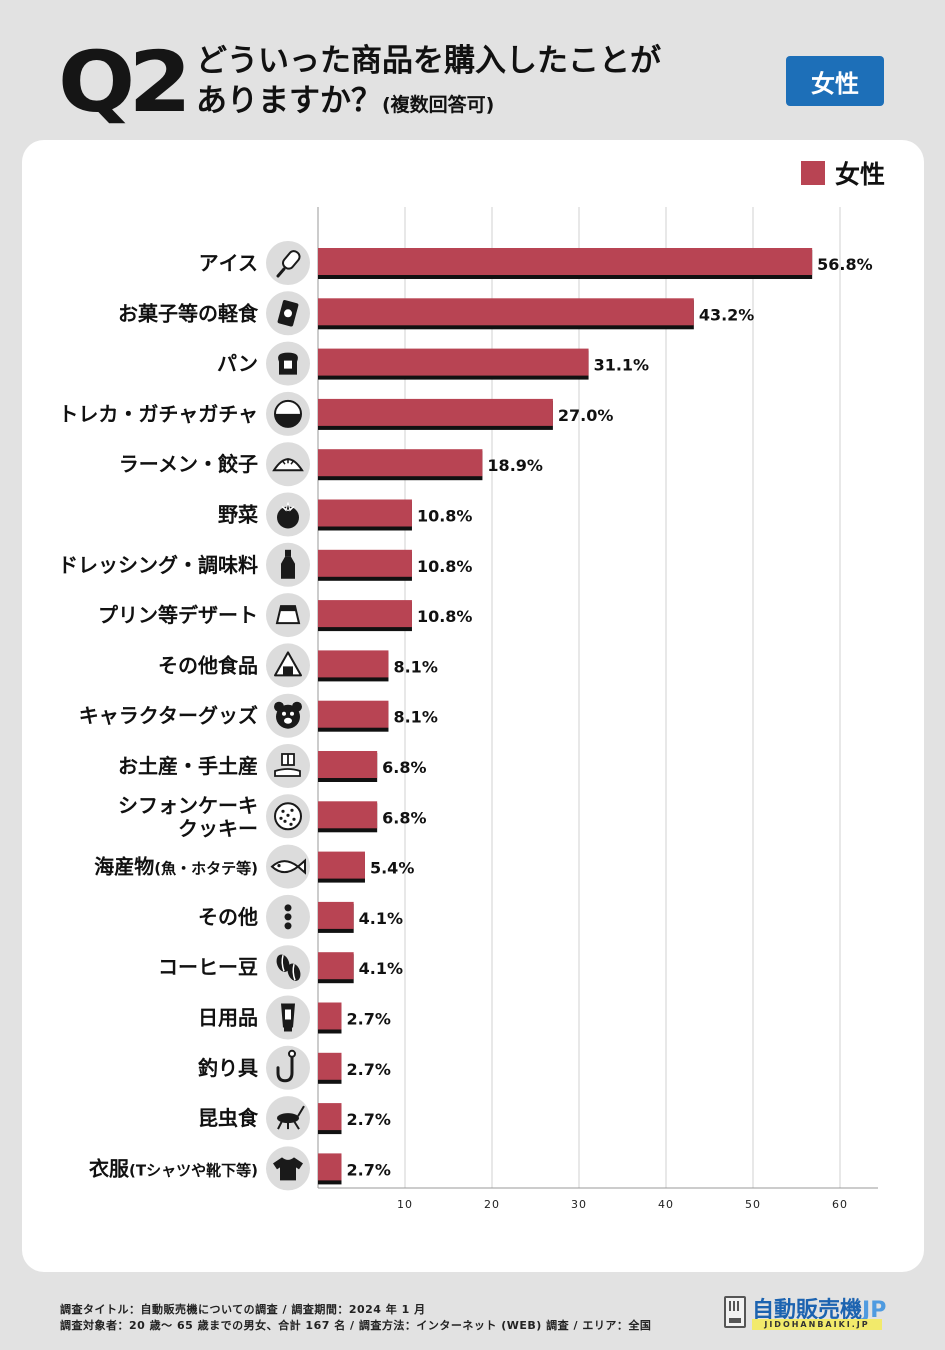 The height and width of the screenshot is (1350, 945). What do you see at coordinates (218, 828) in the screenshot?
I see `category-label-line2: クッキー` at bounding box center [218, 828].